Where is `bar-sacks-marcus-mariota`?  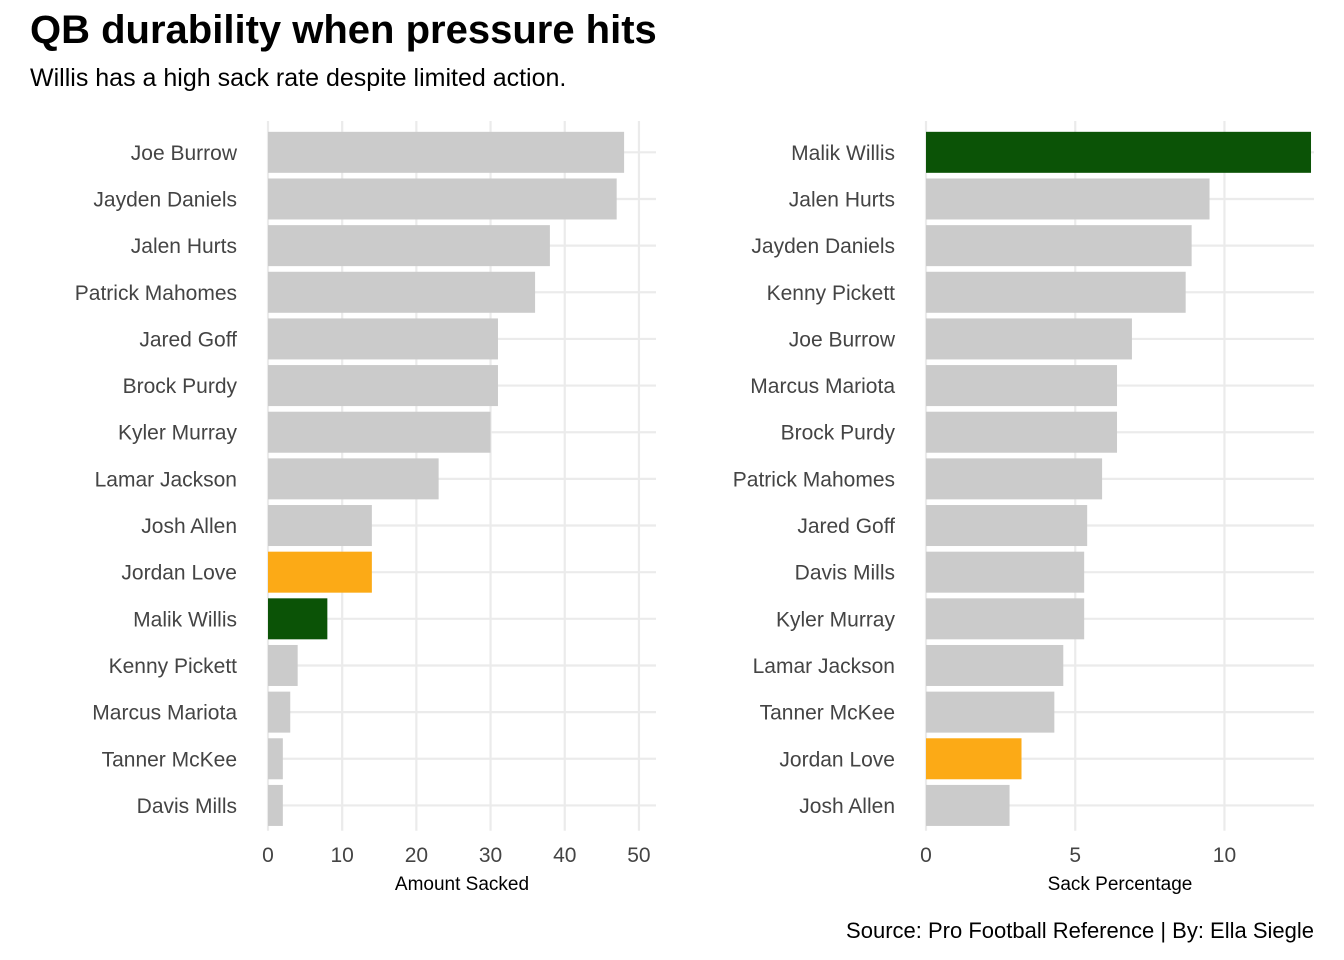
bar-sacks-marcus-mariota is located at coordinates (279, 712).